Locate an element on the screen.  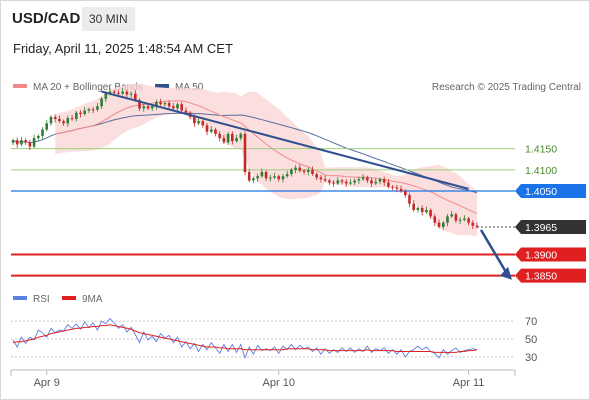
interval-button: 30 MIN is located at coordinates (108, 19).